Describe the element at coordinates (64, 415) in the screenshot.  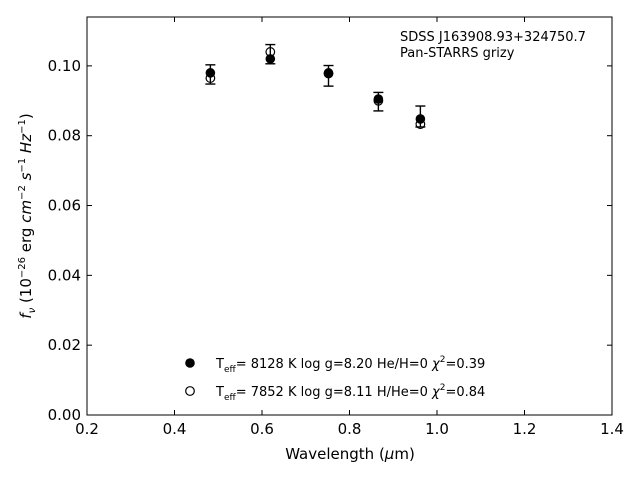
I see `y-tick-label-0: 0.00` at that location.